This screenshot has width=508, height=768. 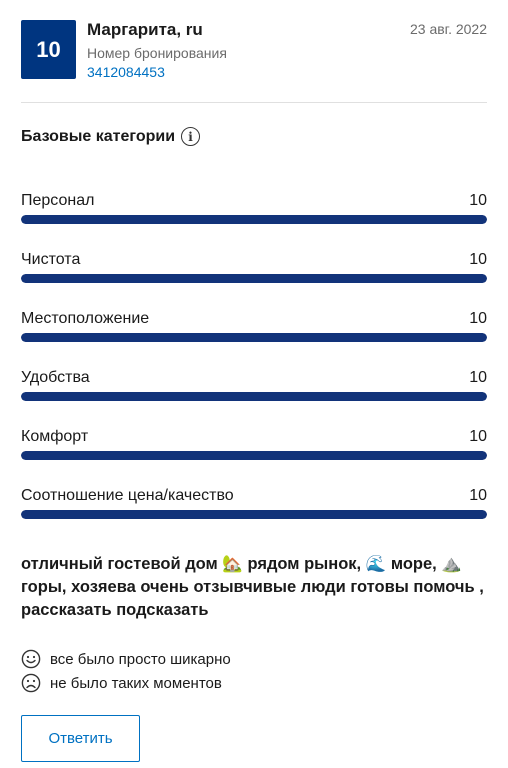 What do you see at coordinates (157, 53) in the screenshot?
I see `booking-number-label: Номер бронирования` at bounding box center [157, 53].